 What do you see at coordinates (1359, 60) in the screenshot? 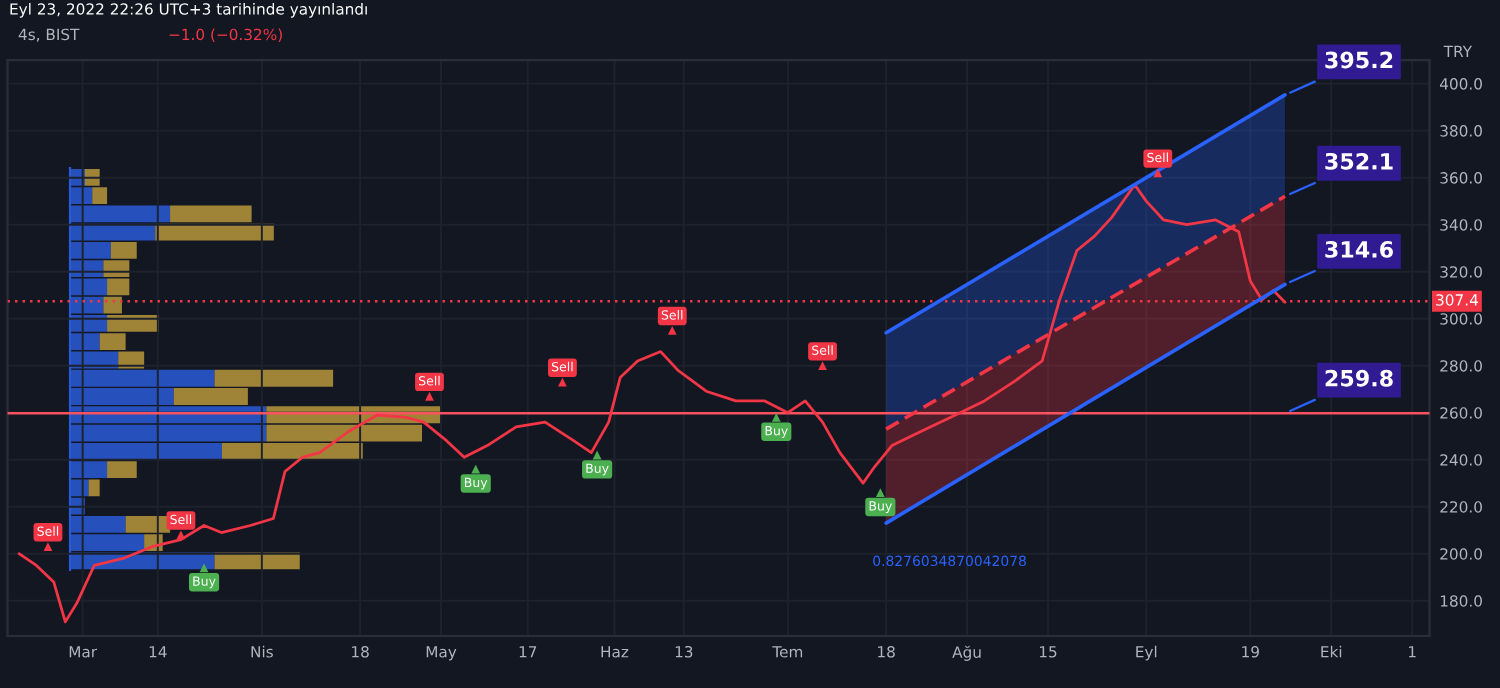
I see `data-label: 395.2` at bounding box center [1359, 60].